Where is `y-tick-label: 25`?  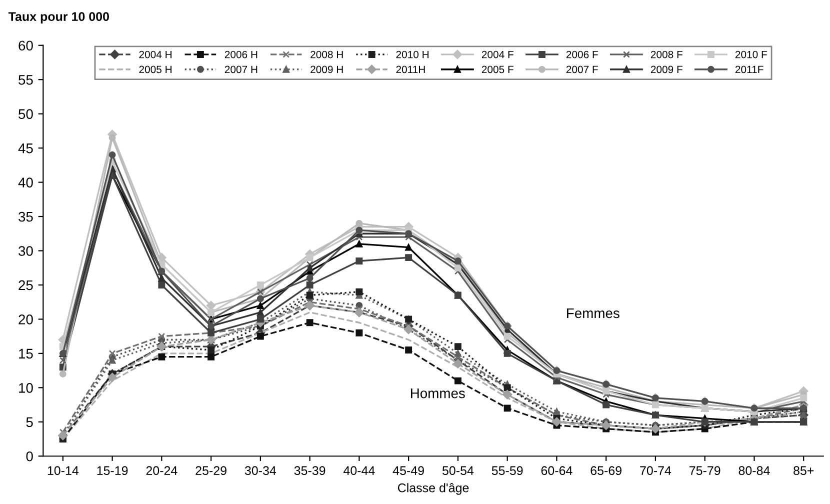
y-tick-label: 25 is located at coordinates (25, 285).